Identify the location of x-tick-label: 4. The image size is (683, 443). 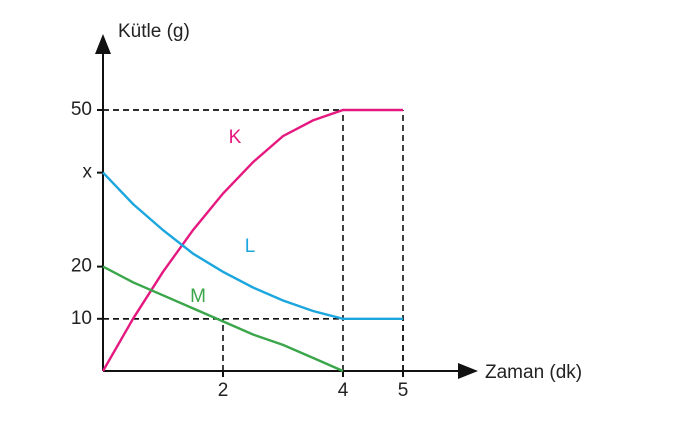
(343, 390).